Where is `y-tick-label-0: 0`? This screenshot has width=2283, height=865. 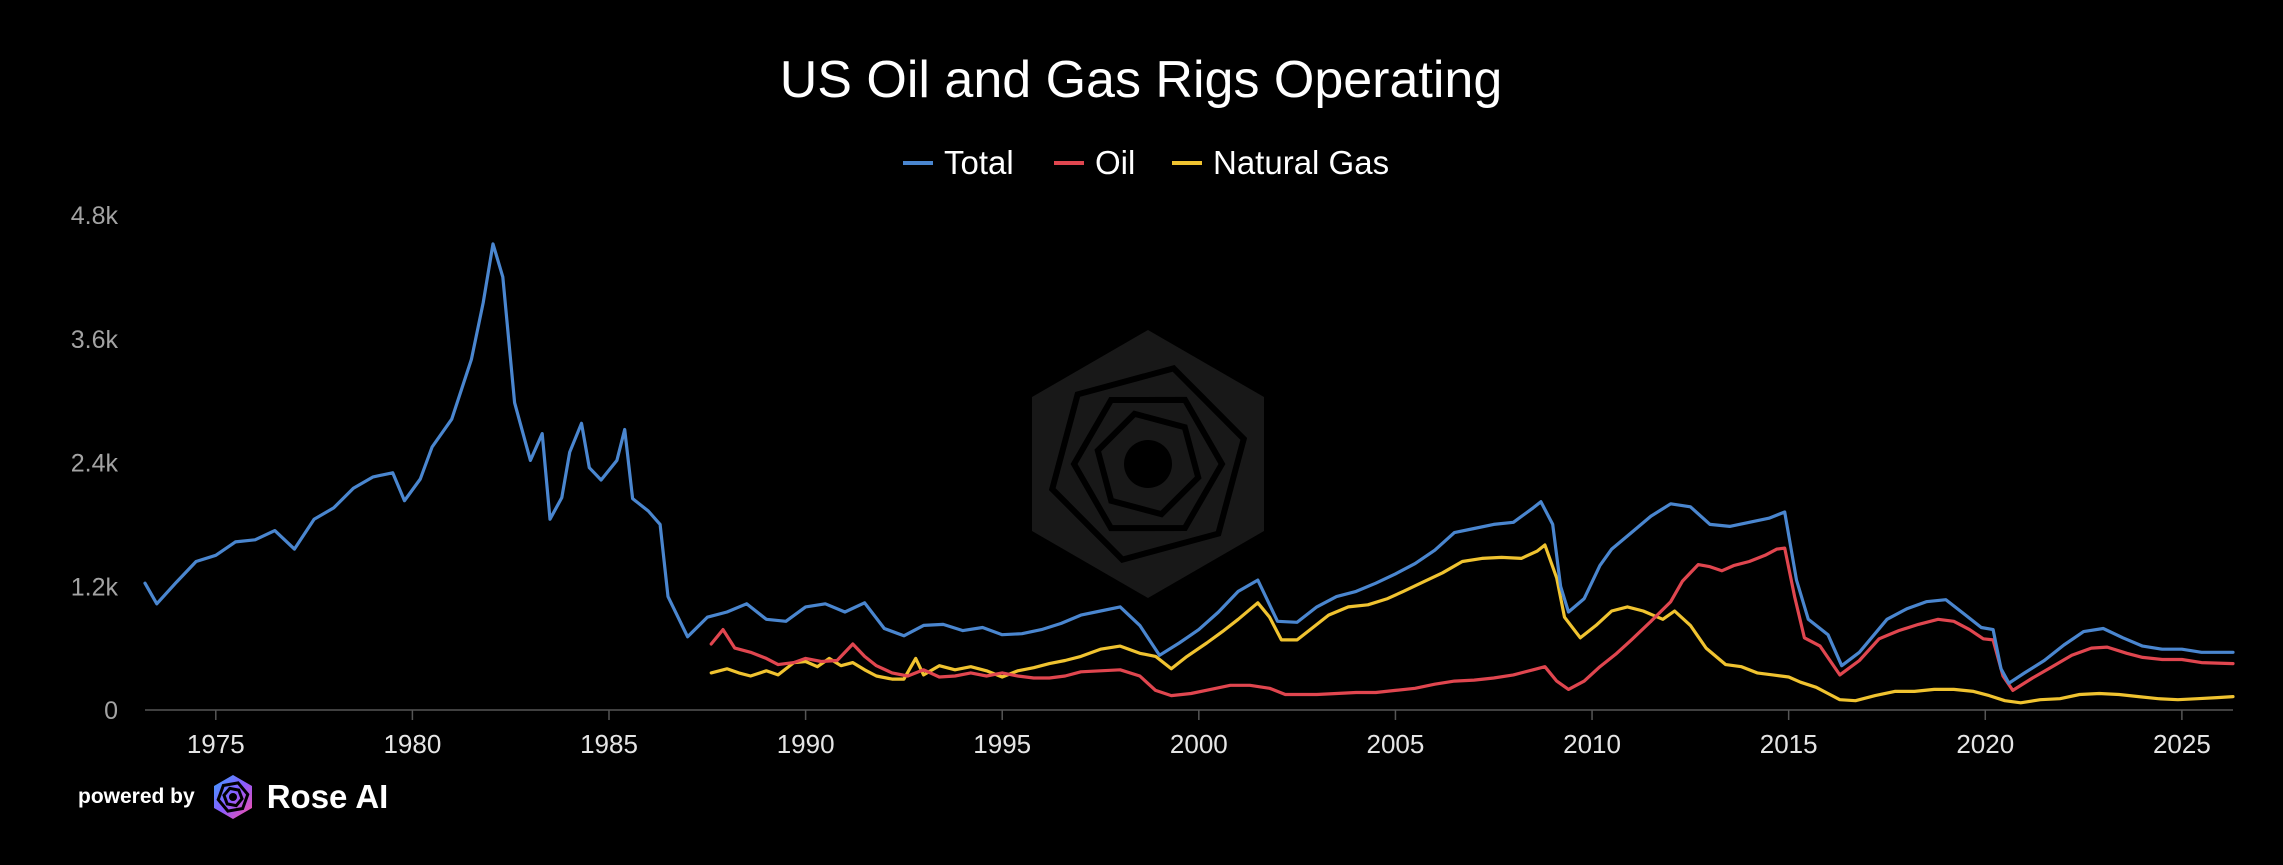 y-tick-label-0: 0 is located at coordinates (111, 711).